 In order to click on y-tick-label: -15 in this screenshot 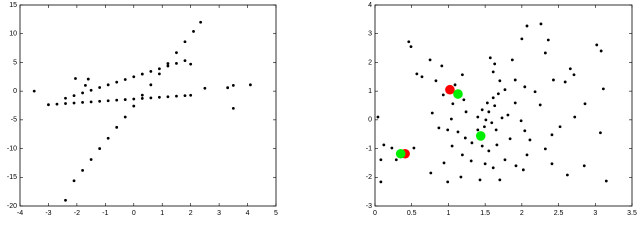, I will do `click(12, 177)`.